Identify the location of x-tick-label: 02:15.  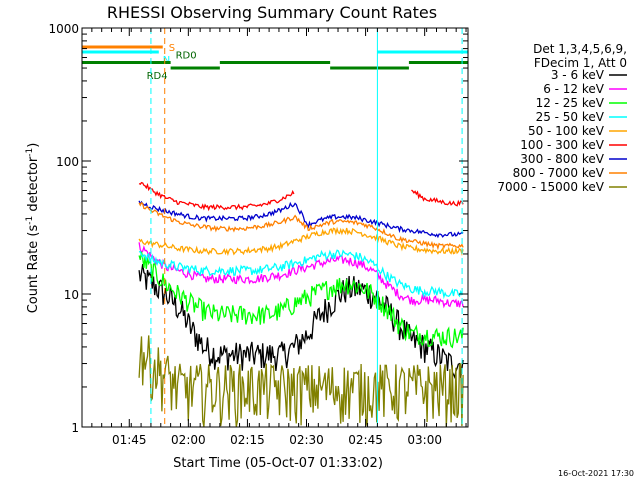
(247, 440).